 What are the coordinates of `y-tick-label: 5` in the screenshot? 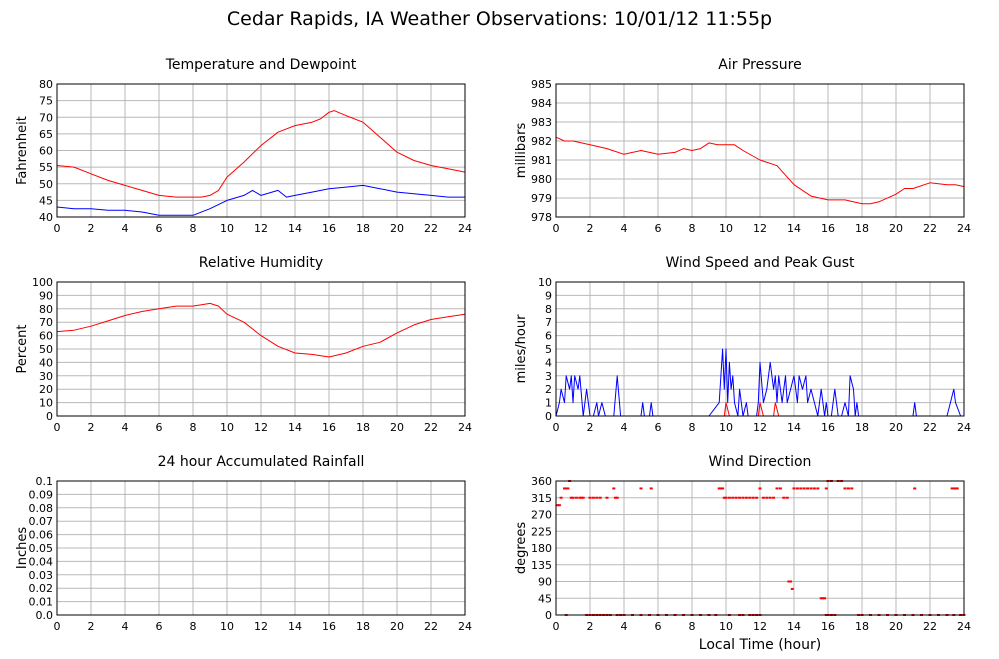 It's located at (548, 349).